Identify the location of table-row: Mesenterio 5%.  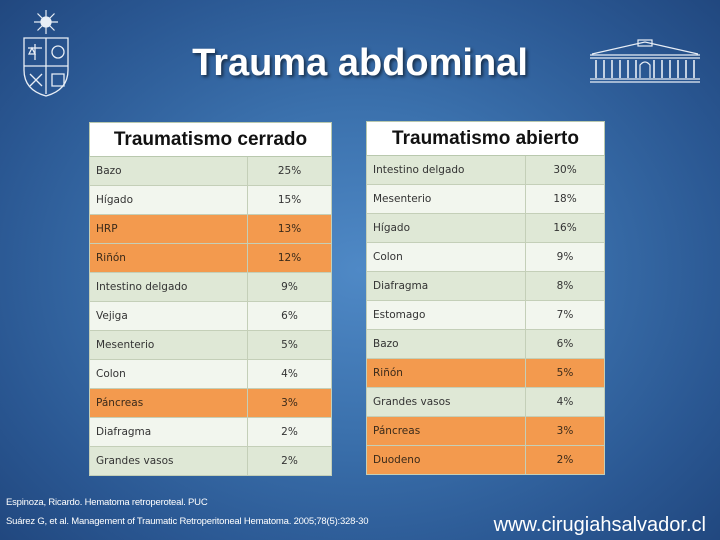
(210, 345).